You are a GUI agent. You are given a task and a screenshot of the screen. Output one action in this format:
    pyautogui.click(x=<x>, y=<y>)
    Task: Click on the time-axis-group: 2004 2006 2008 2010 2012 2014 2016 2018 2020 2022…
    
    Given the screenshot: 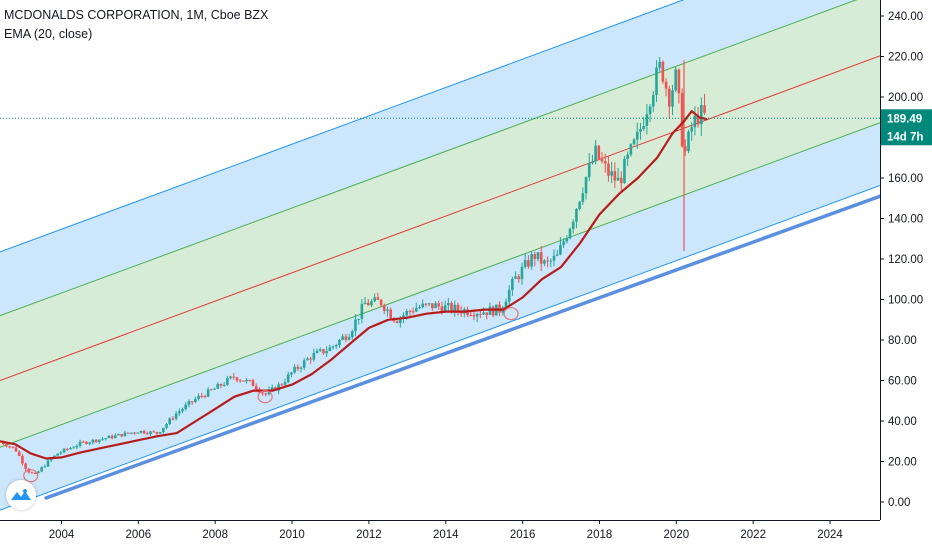 What is the action you would take?
    pyautogui.click(x=440, y=535)
    